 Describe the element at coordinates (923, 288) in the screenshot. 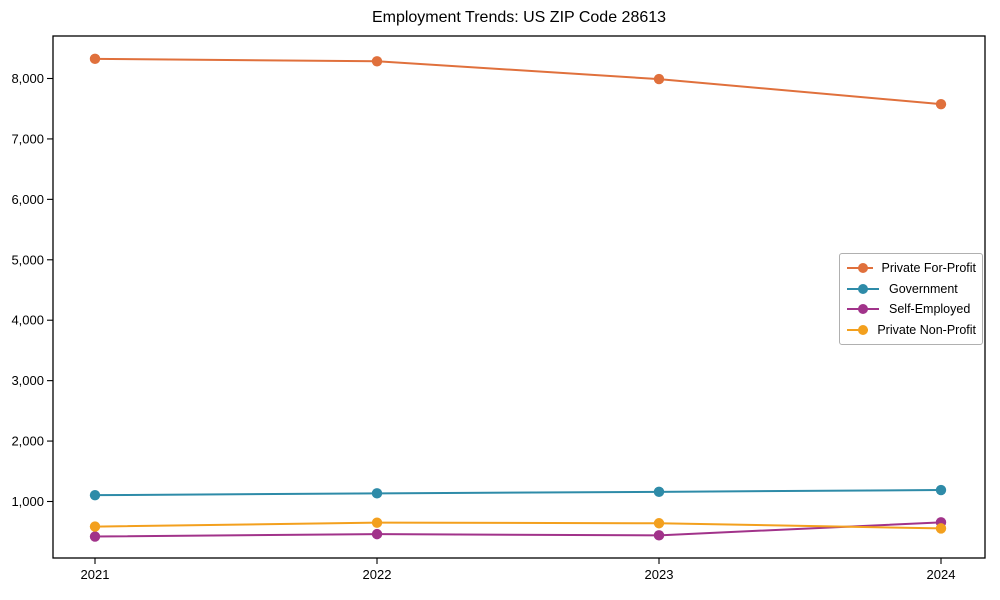

I see `legend-label: Government` at that location.